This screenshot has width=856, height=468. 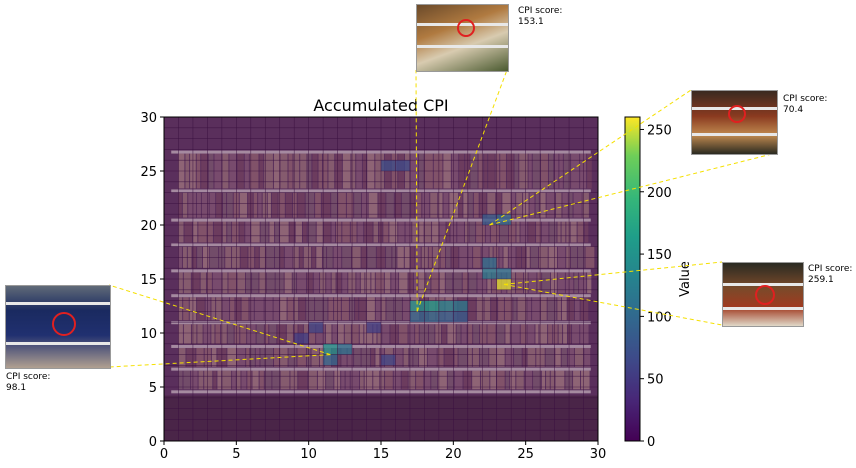 What do you see at coordinates (58, 327) in the screenshot?
I see `inset-thumbnail-left` at bounding box center [58, 327].